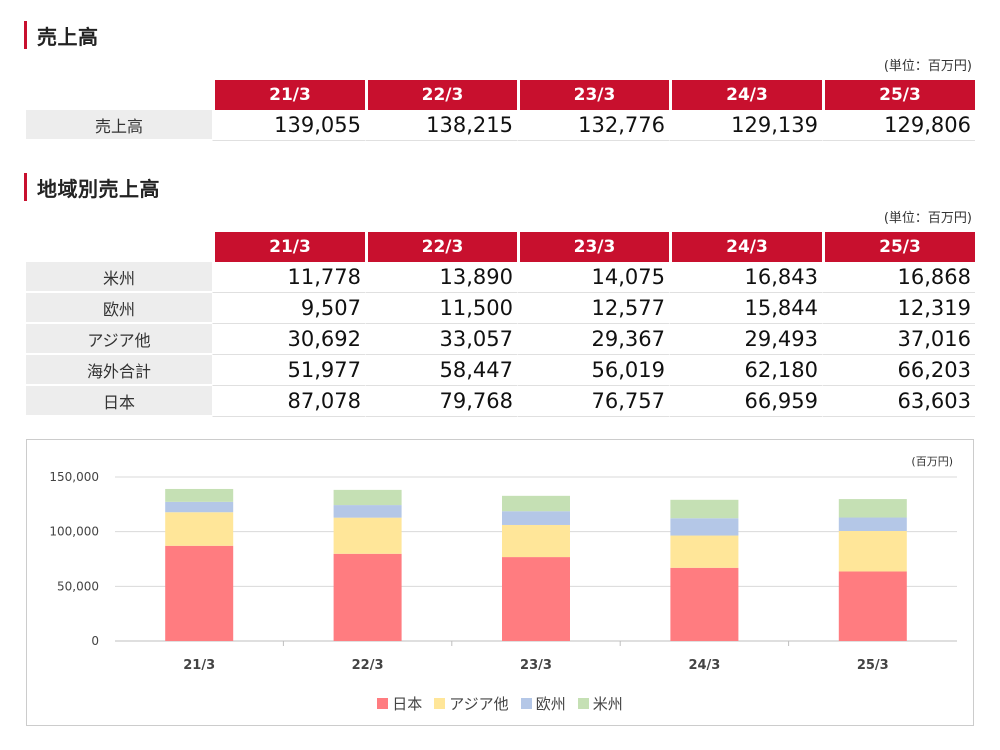  I want to click on table-cell: 79,768, so click(441, 401).